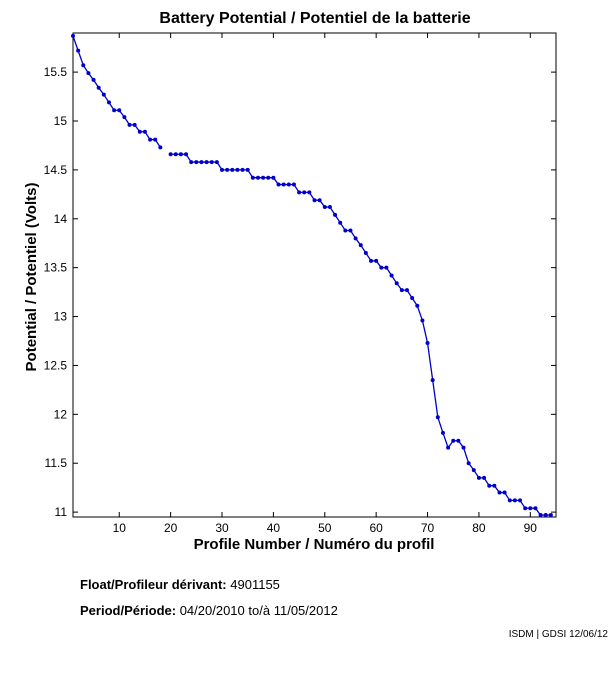 The width and height of the screenshot is (611, 675). What do you see at coordinates (61, 121) in the screenshot?
I see `y-tick-label-8: 15` at bounding box center [61, 121].